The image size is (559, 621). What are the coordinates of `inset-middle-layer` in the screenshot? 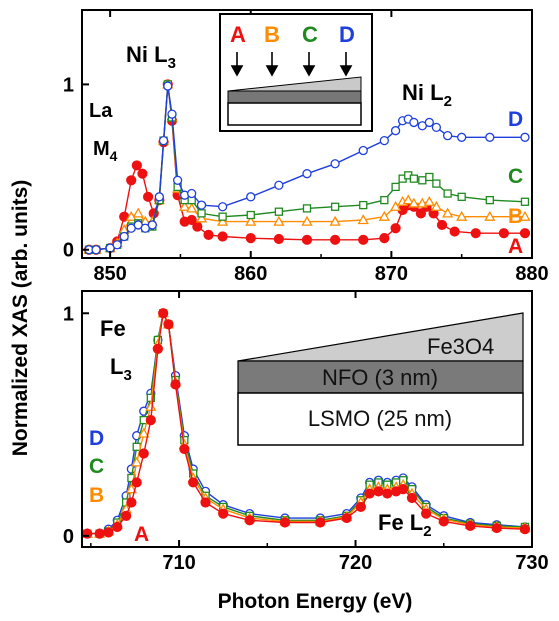 It's located at (294, 97).